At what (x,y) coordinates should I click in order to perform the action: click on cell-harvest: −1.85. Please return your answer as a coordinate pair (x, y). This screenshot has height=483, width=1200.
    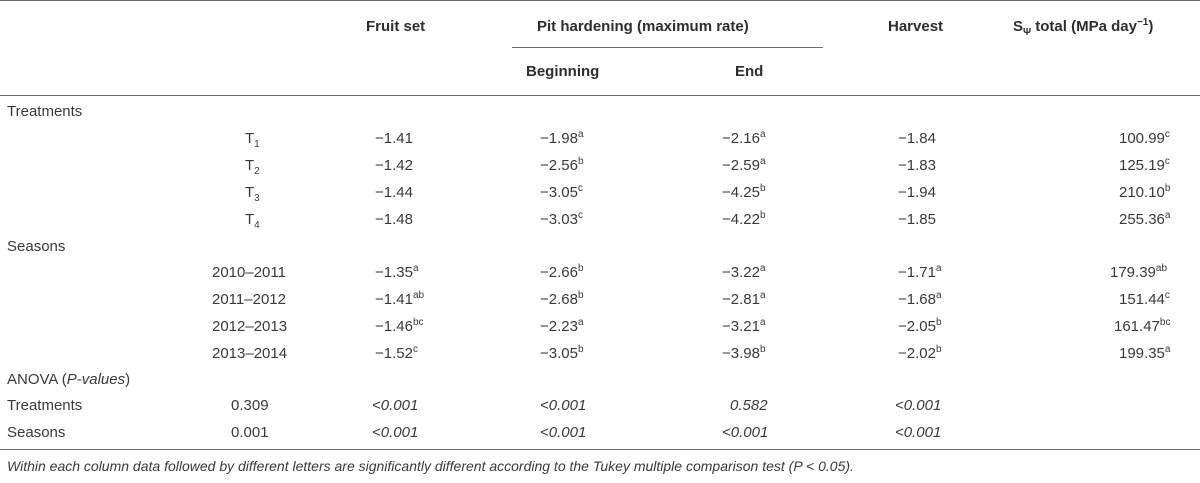
    Looking at the image, I should click on (917, 219).